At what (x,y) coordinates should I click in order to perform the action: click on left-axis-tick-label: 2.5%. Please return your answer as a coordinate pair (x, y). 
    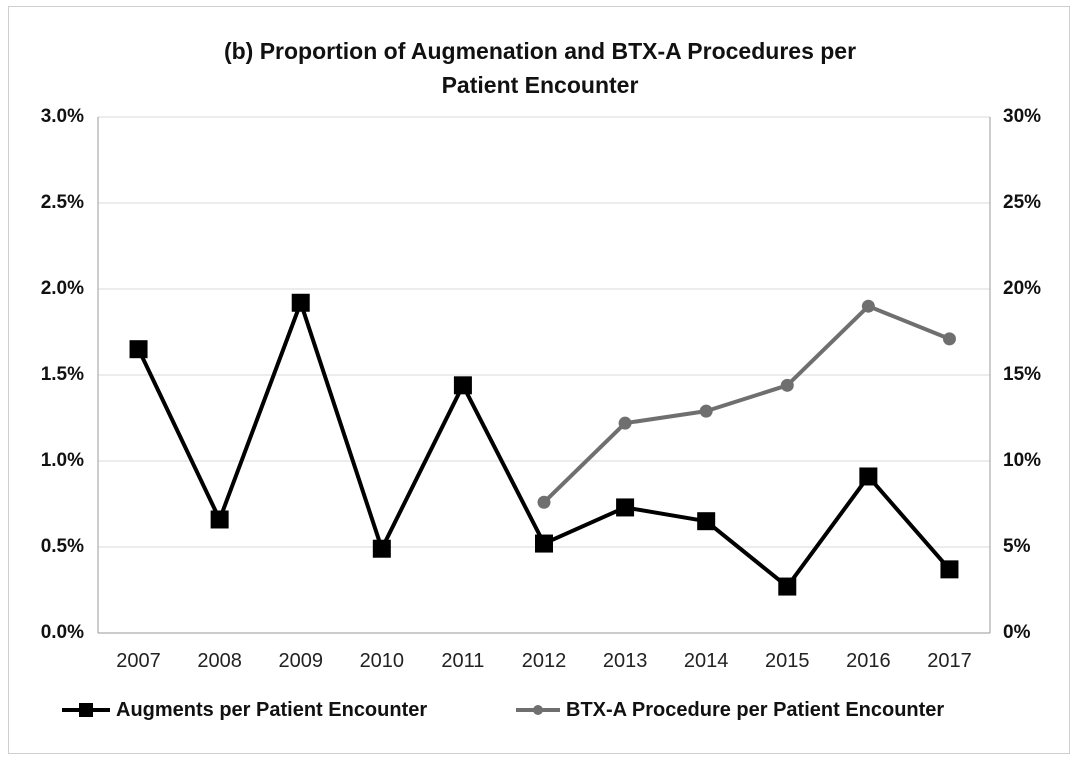
    Looking at the image, I should click on (62, 202).